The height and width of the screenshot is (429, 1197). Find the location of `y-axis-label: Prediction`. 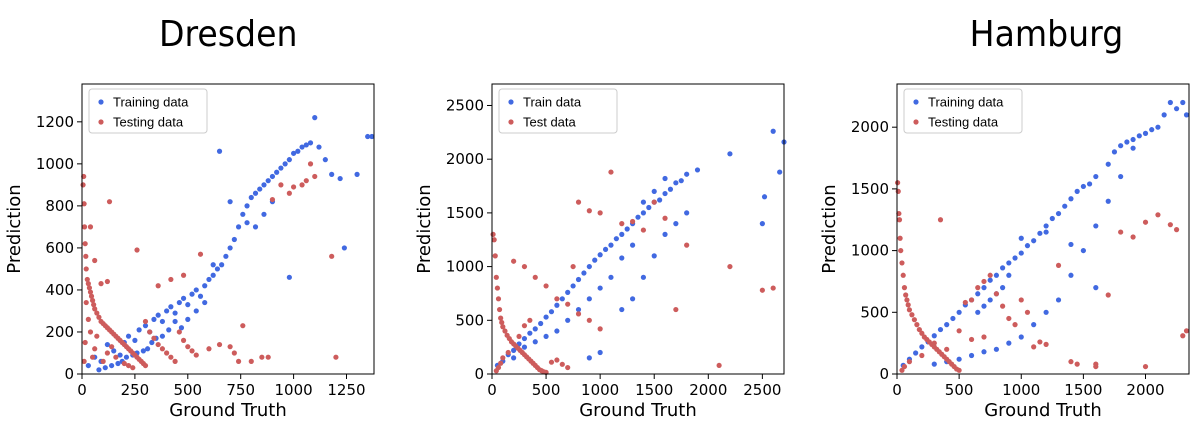

y-axis-label: Prediction is located at coordinates (14, 228).